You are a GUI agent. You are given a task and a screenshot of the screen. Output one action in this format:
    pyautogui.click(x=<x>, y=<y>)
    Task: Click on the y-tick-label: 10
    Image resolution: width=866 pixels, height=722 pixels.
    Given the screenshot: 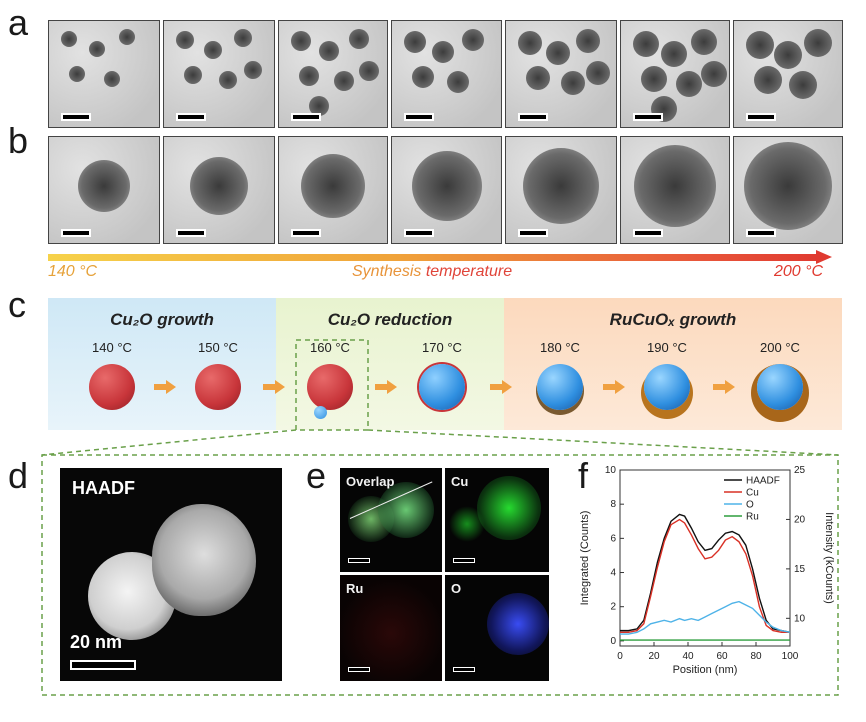 What is the action you would take?
    pyautogui.click(x=611, y=470)
    